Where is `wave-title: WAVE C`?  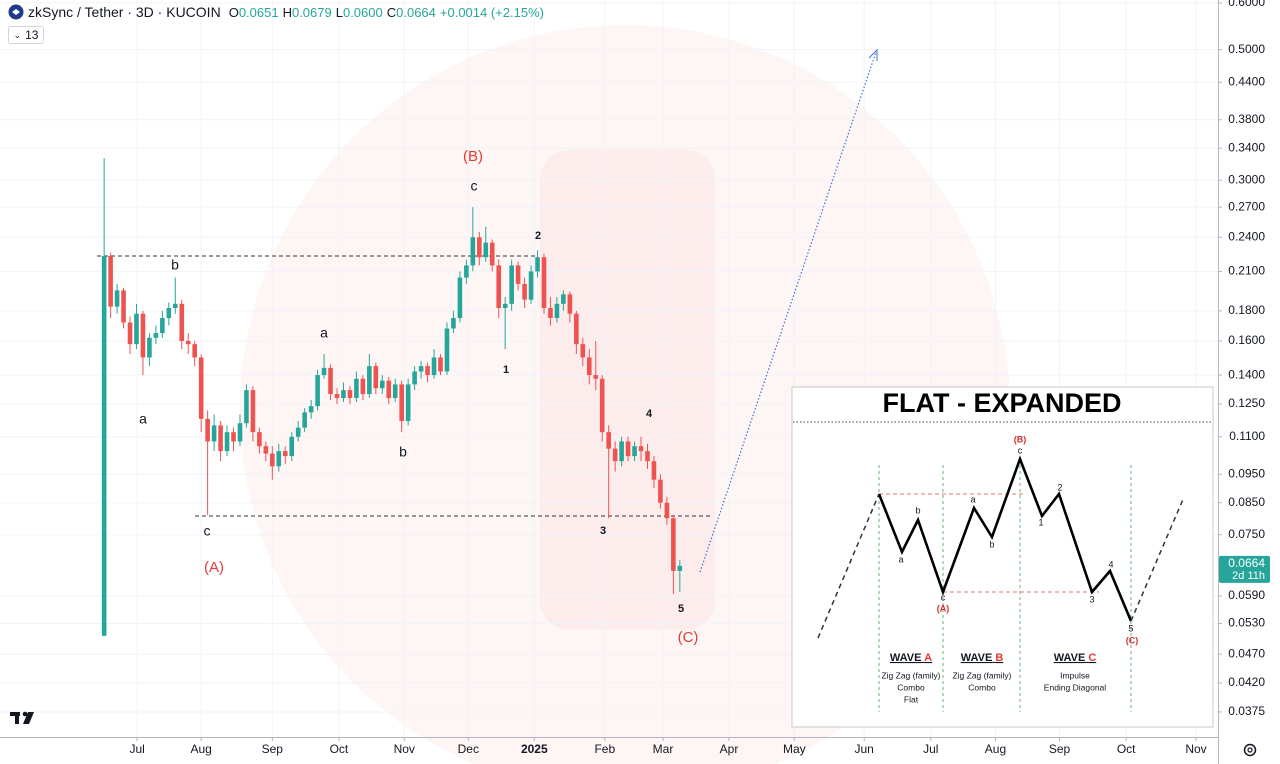 wave-title: WAVE C is located at coordinates (1075, 658).